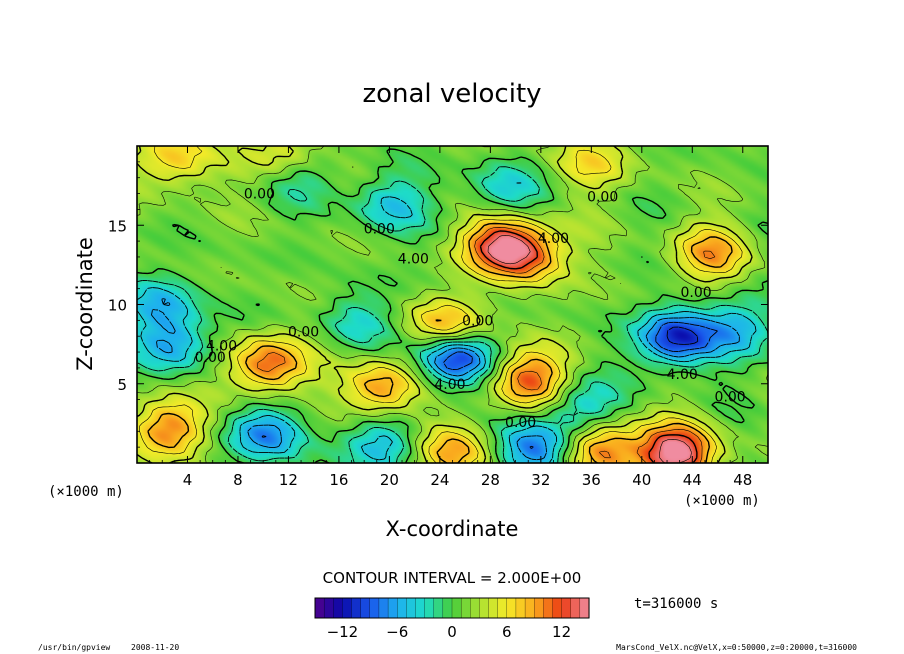 The image size is (904, 654). I want to click on x-tick-label: 28, so click(490, 480).